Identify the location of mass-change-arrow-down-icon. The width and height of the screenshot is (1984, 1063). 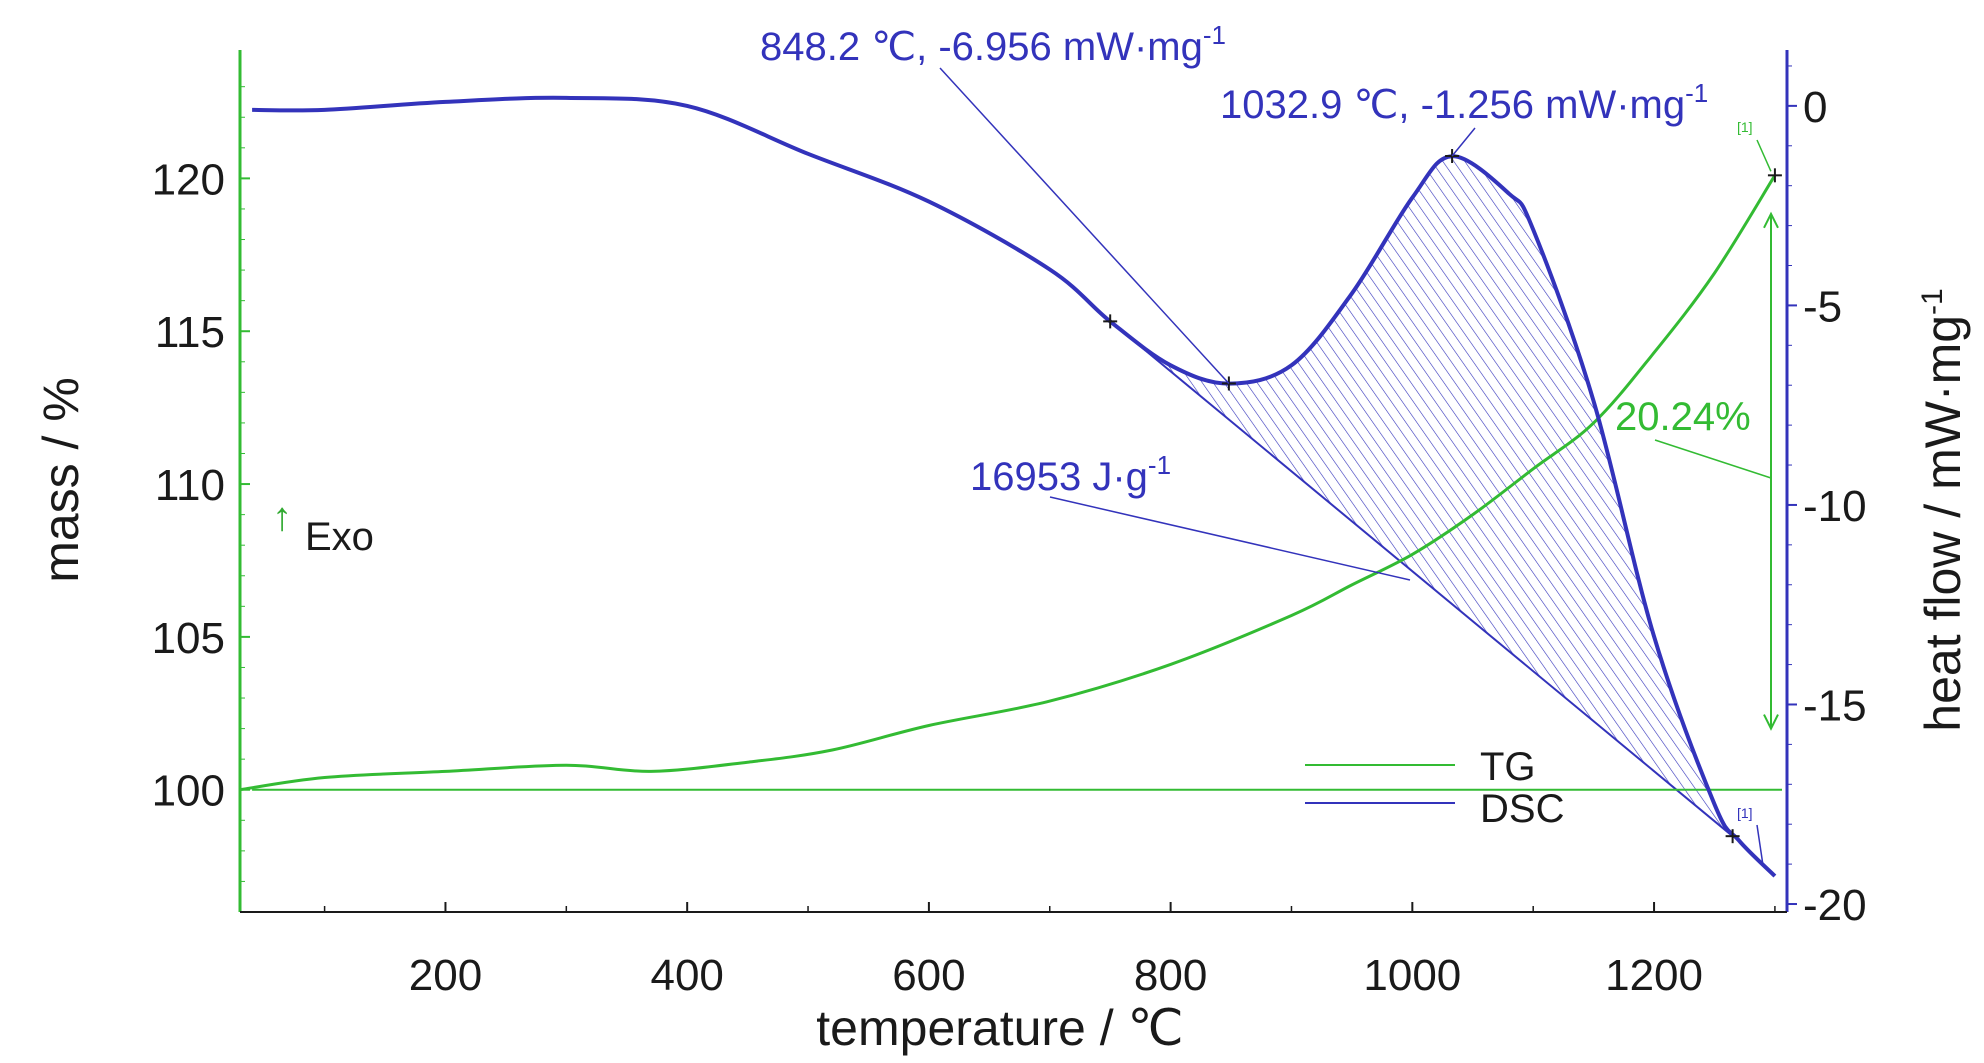
(1771, 722).